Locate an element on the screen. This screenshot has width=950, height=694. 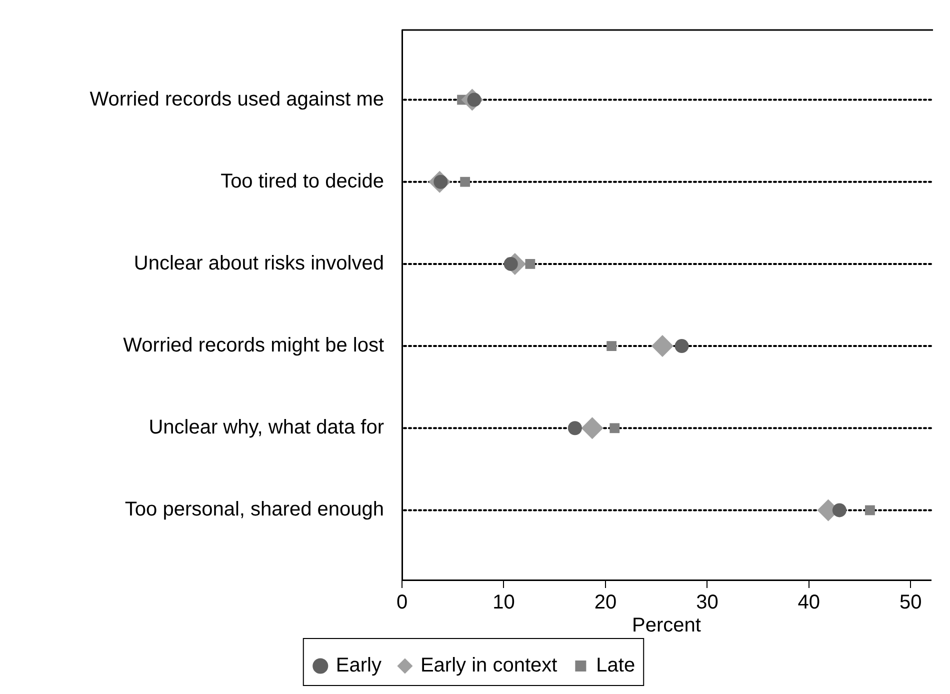
x-tick-label: 0 is located at coordinates (402, 603).